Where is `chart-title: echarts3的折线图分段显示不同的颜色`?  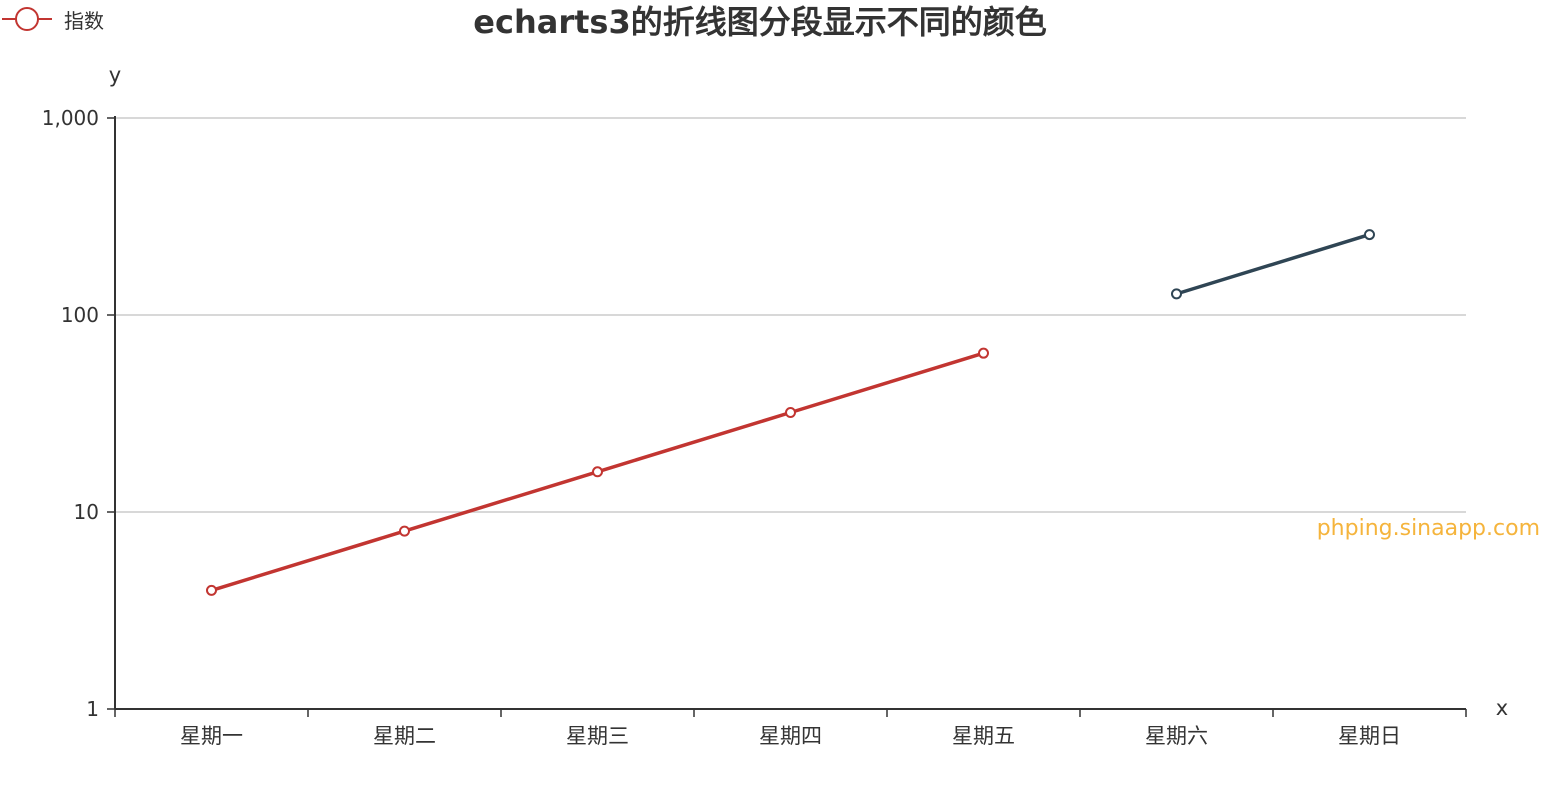 chart-title: echarts3的折线图分段显示不同的颜色 is located at coordinates (760, 22).